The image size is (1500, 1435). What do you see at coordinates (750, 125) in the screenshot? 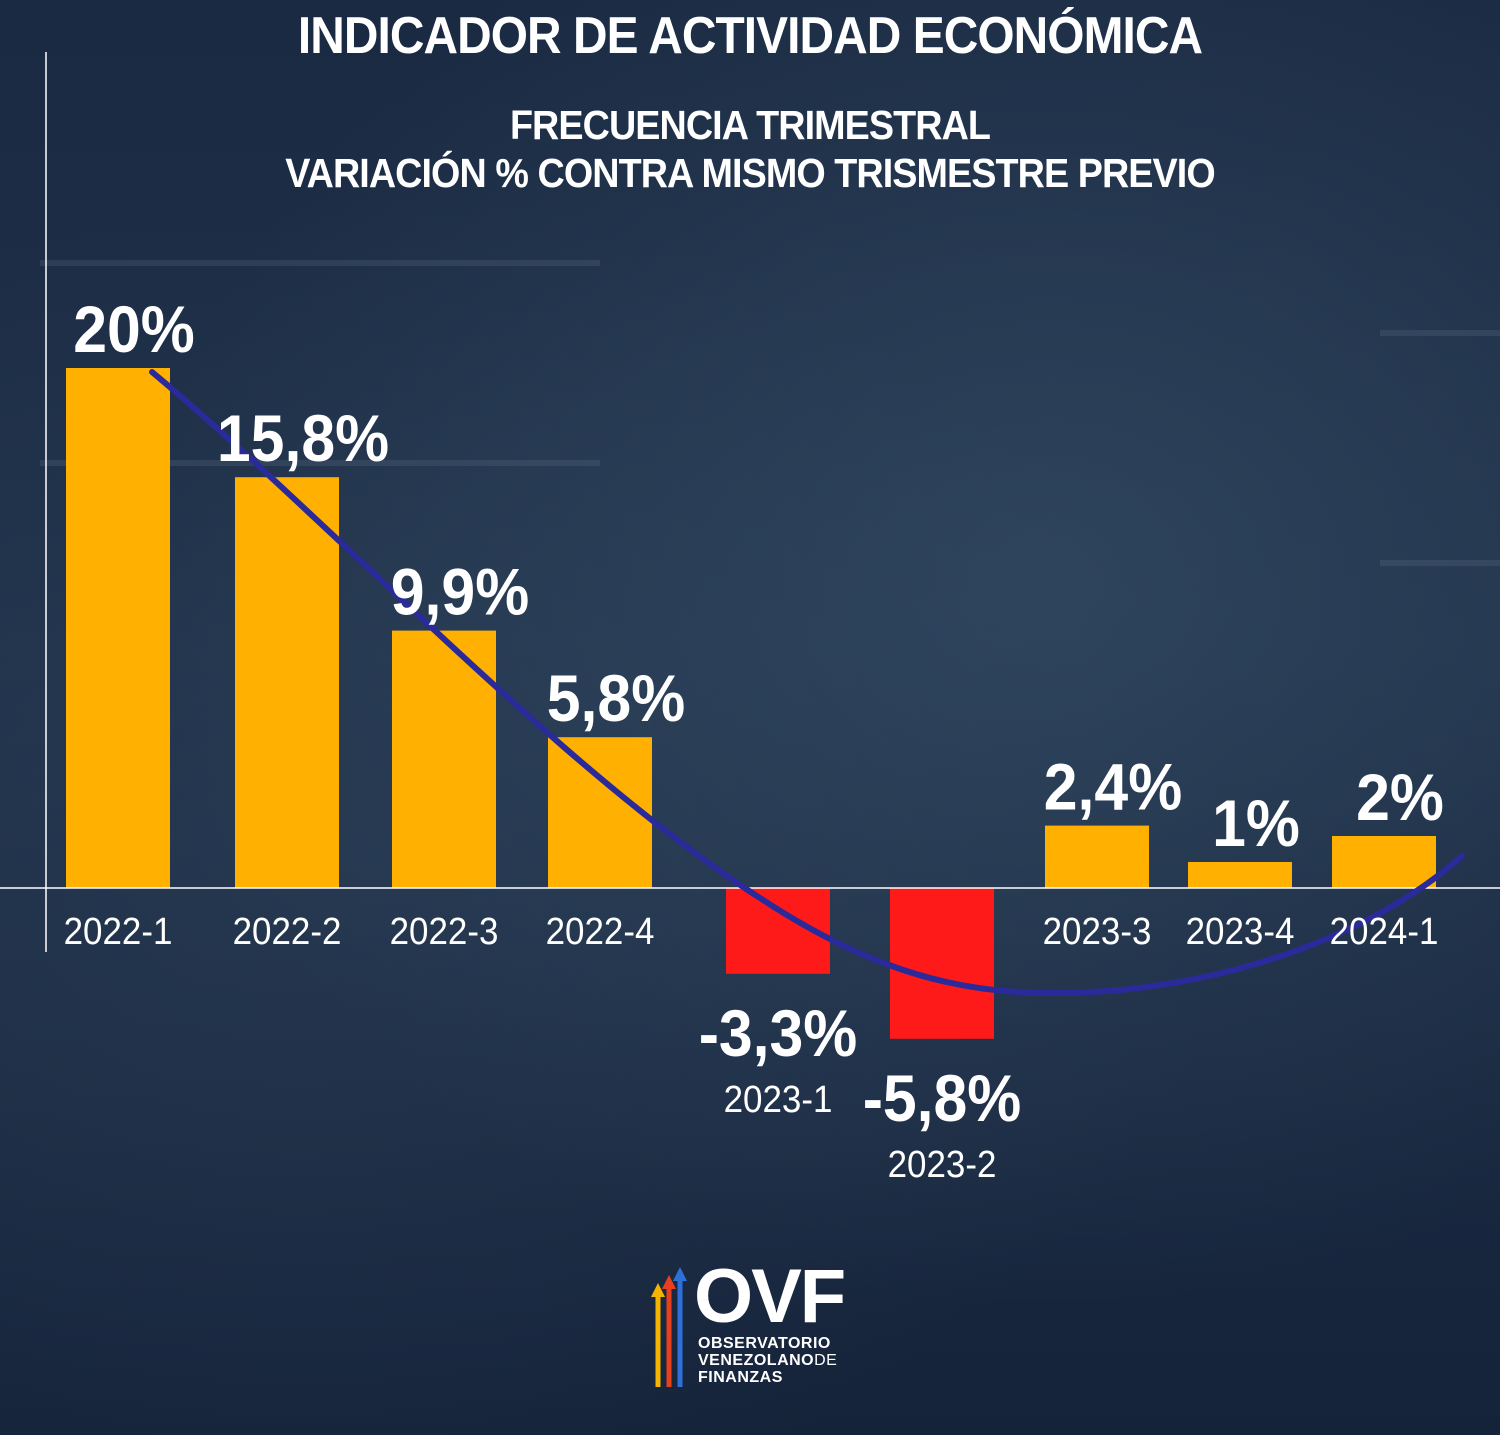
I see `chart-subtitle-frequency: FRECUENCIA TRIMESTRAL` at bounding box center [750, 125].